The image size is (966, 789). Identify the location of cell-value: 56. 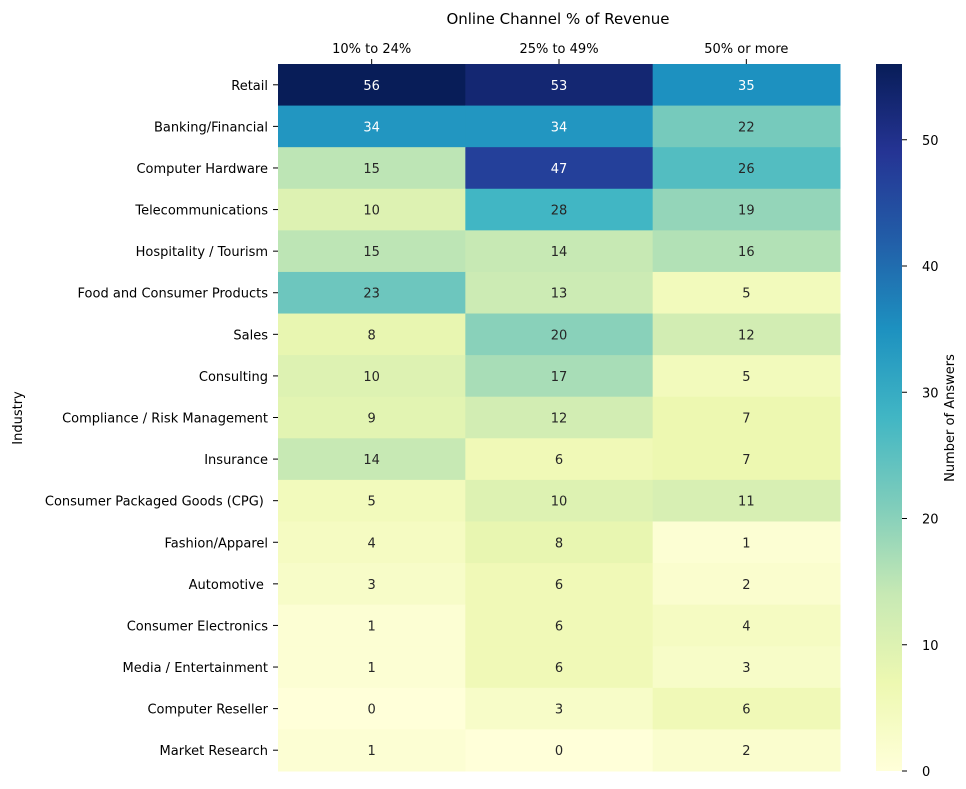
(371, 86).